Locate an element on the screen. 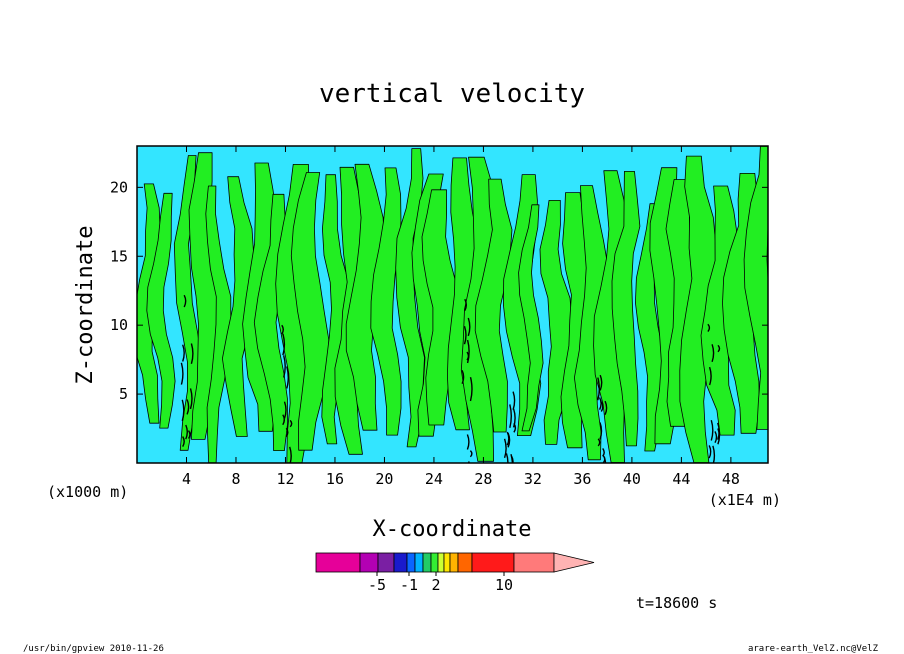 This screenshot has height=654, width=904. x-tick-label: 40 is located at coordinates (632, 479).